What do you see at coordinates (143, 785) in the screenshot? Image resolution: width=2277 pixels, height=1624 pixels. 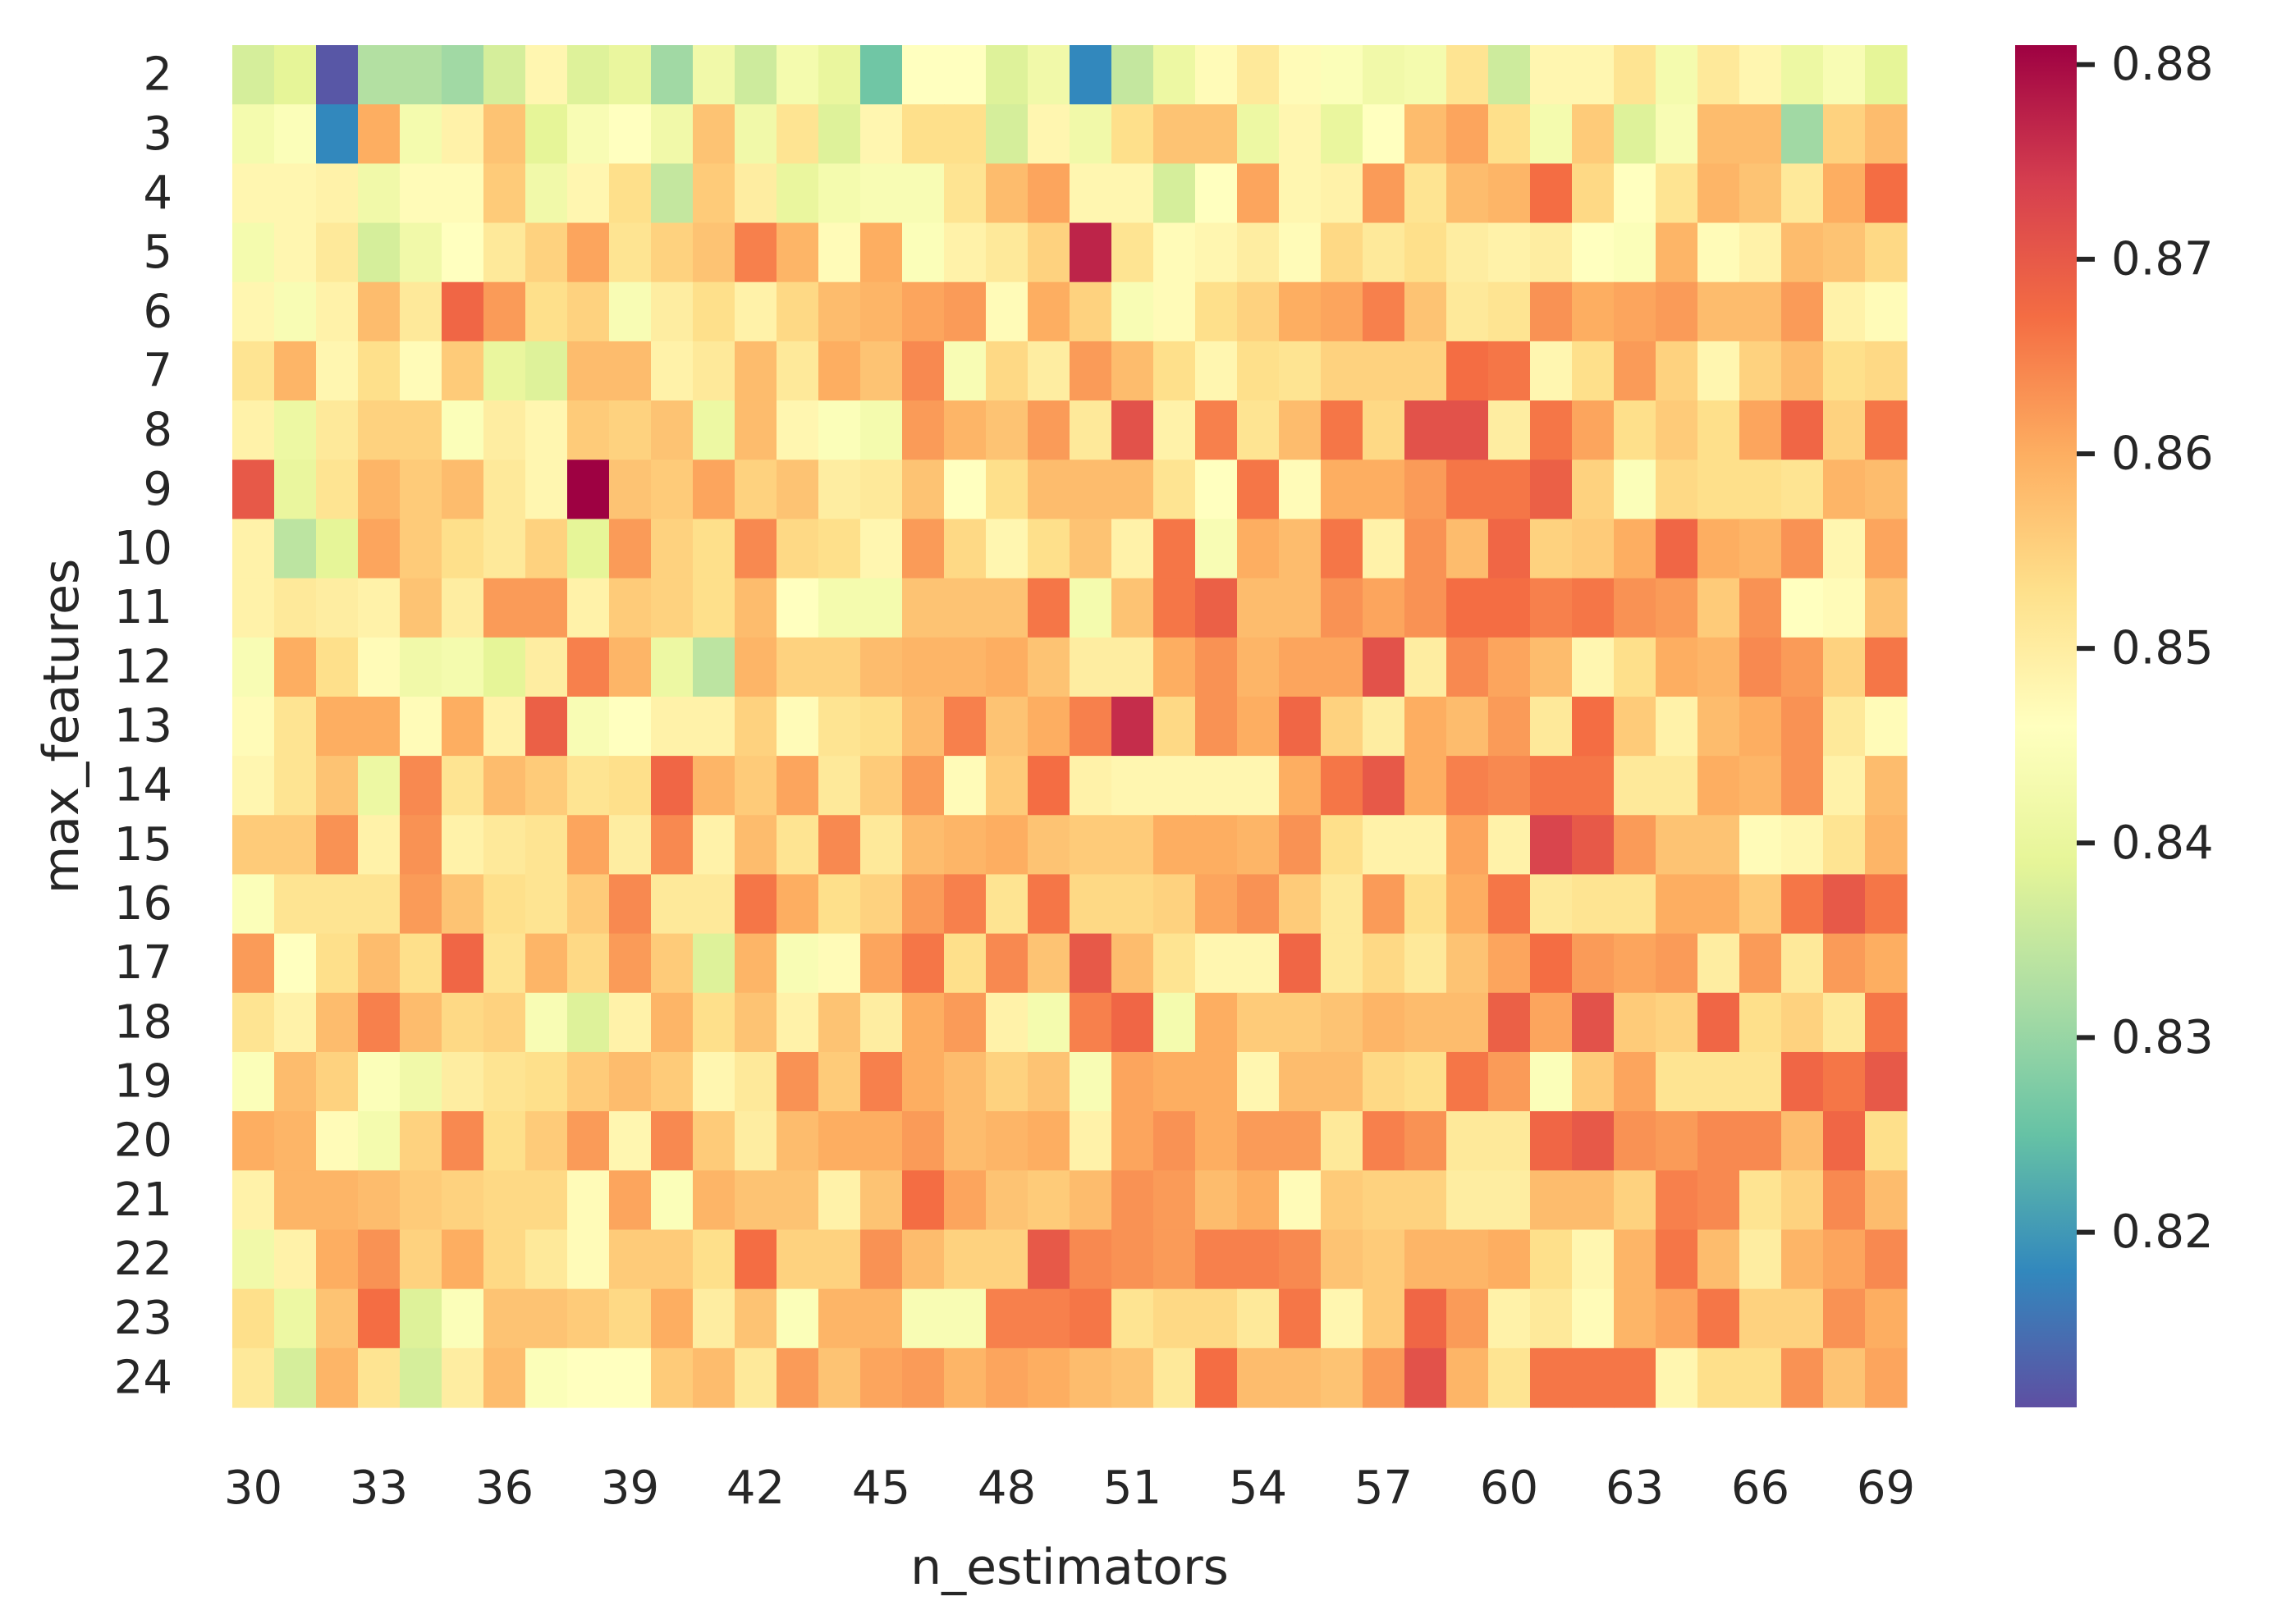 I see `y-tick-label: 14` at bounding box center [143, 785].